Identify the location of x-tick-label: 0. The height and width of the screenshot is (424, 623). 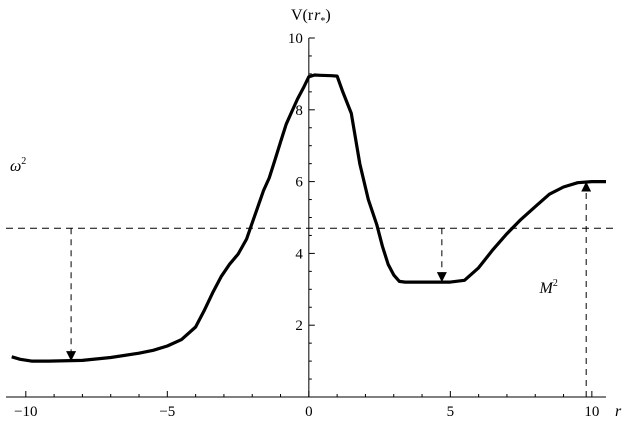
(309, 412).